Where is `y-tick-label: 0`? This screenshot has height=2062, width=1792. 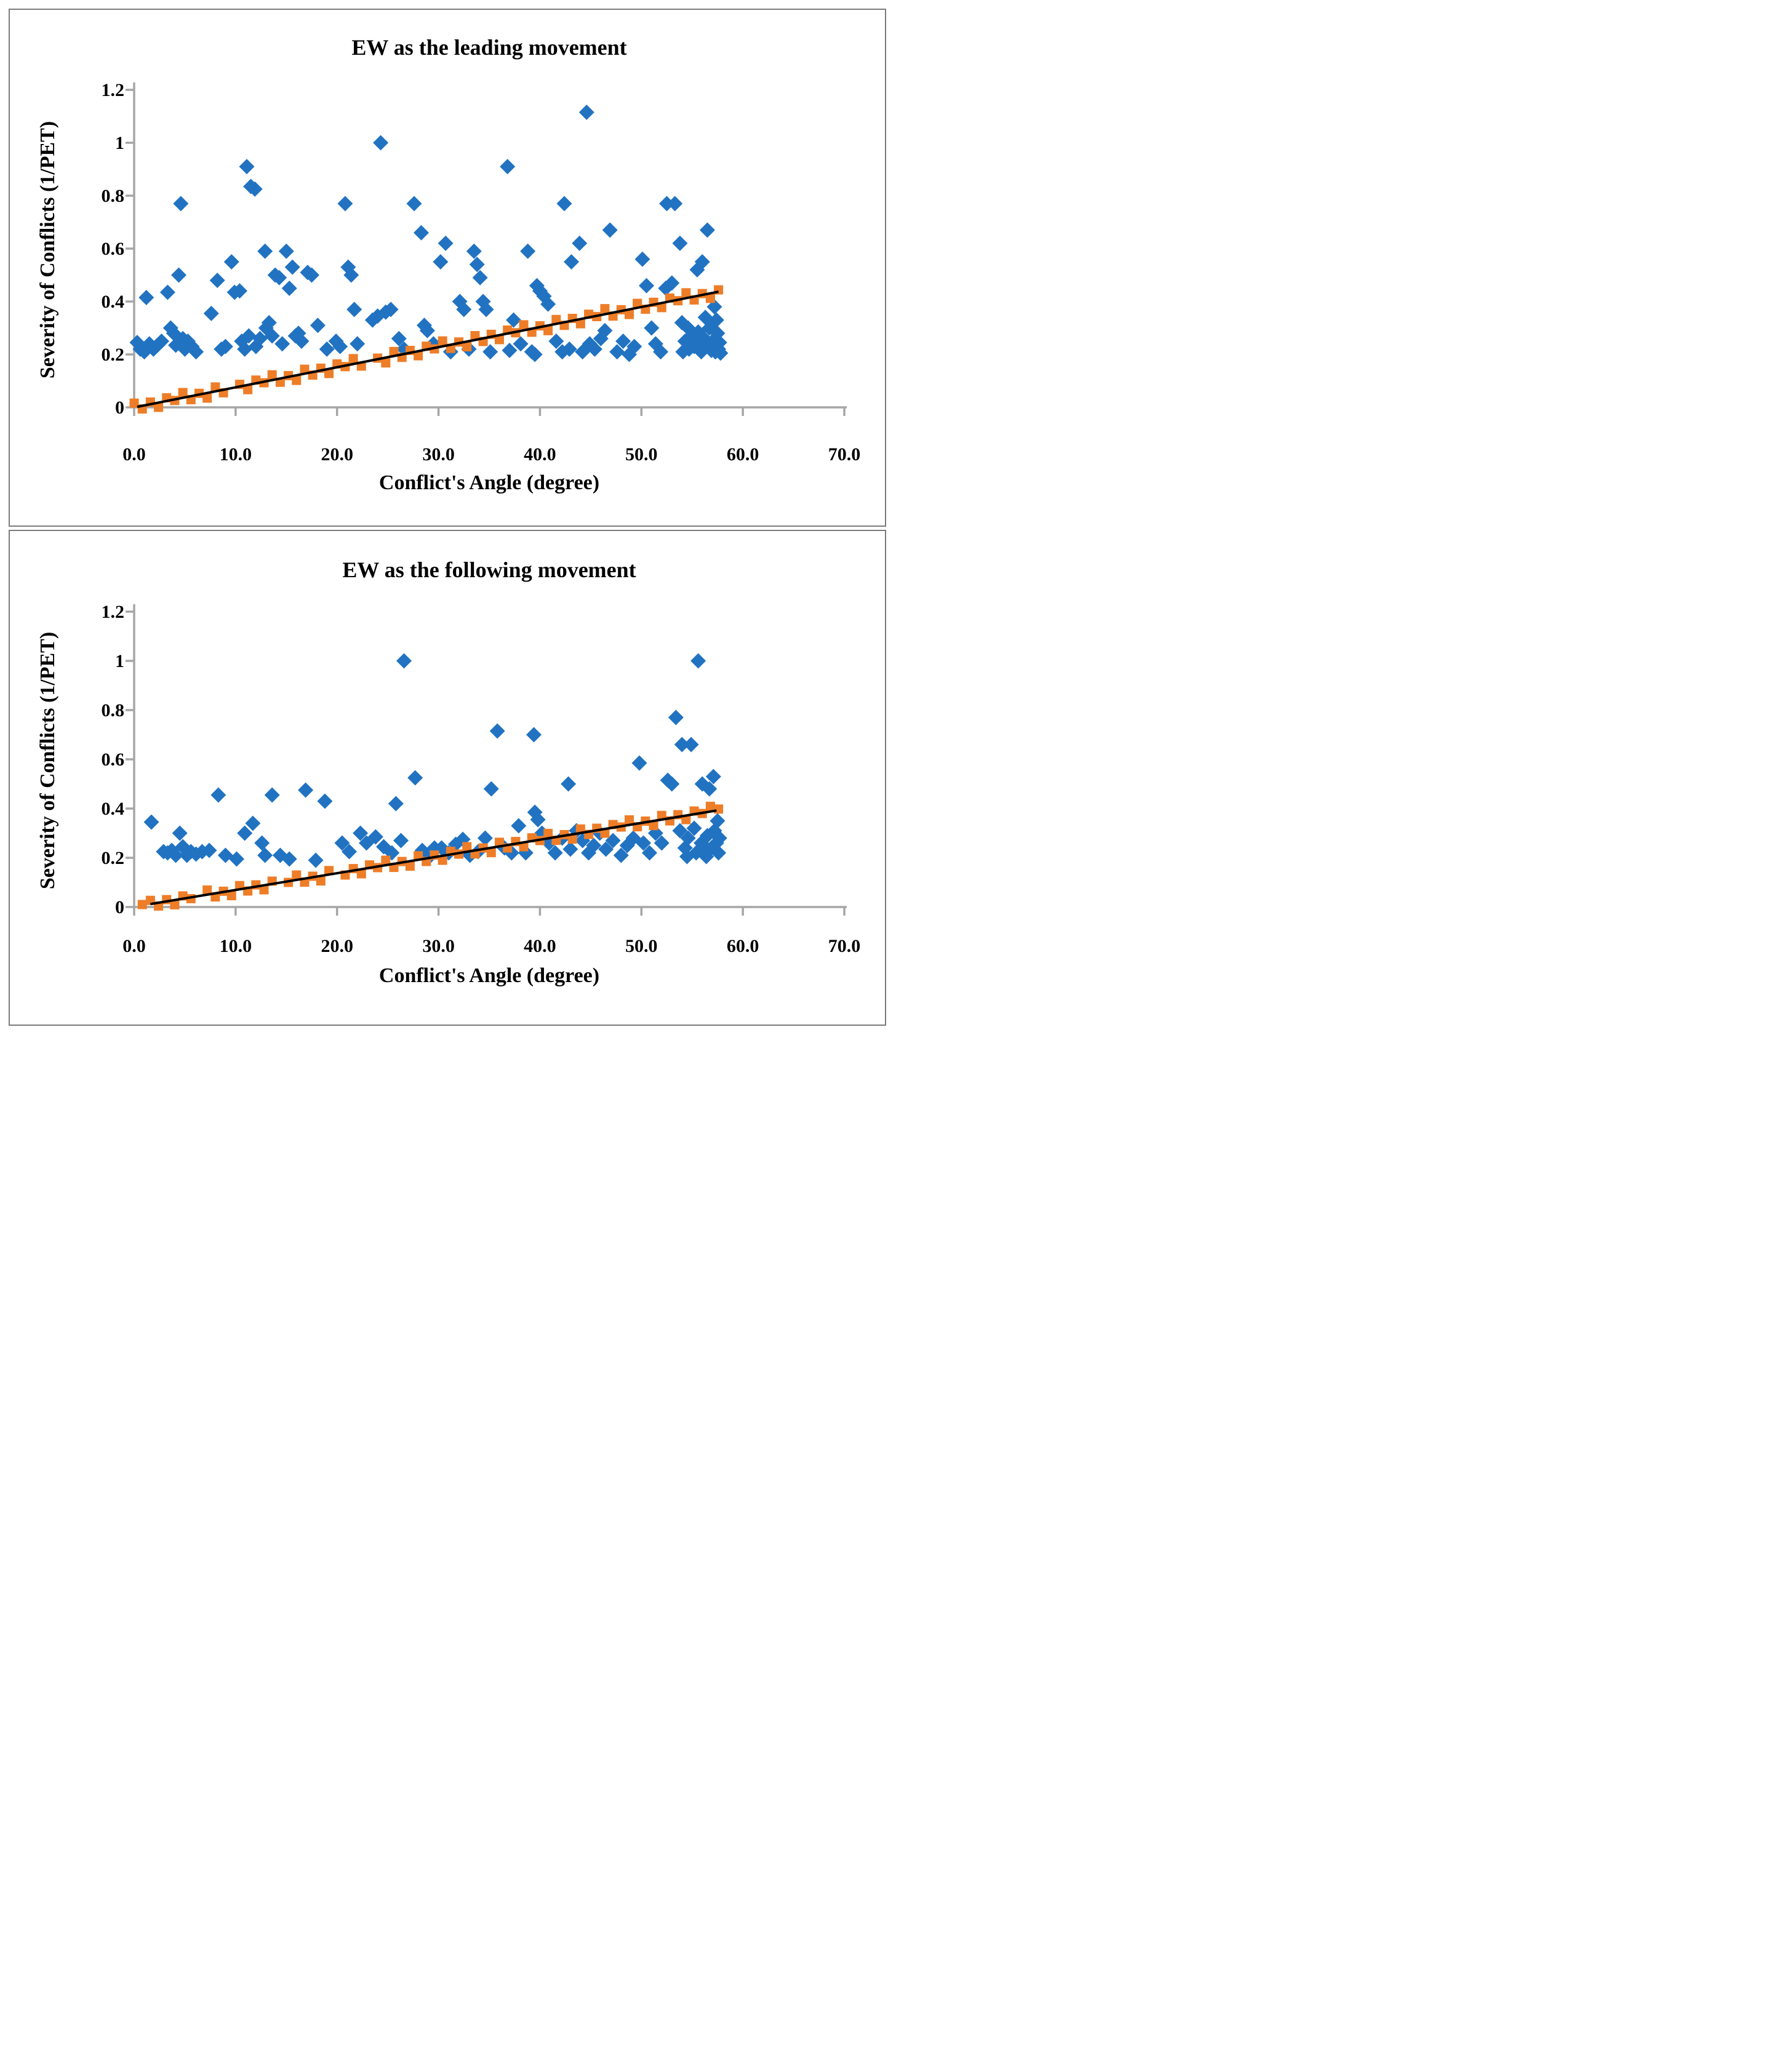
y-tick-label: 0 is located at coordinates (119, 408).